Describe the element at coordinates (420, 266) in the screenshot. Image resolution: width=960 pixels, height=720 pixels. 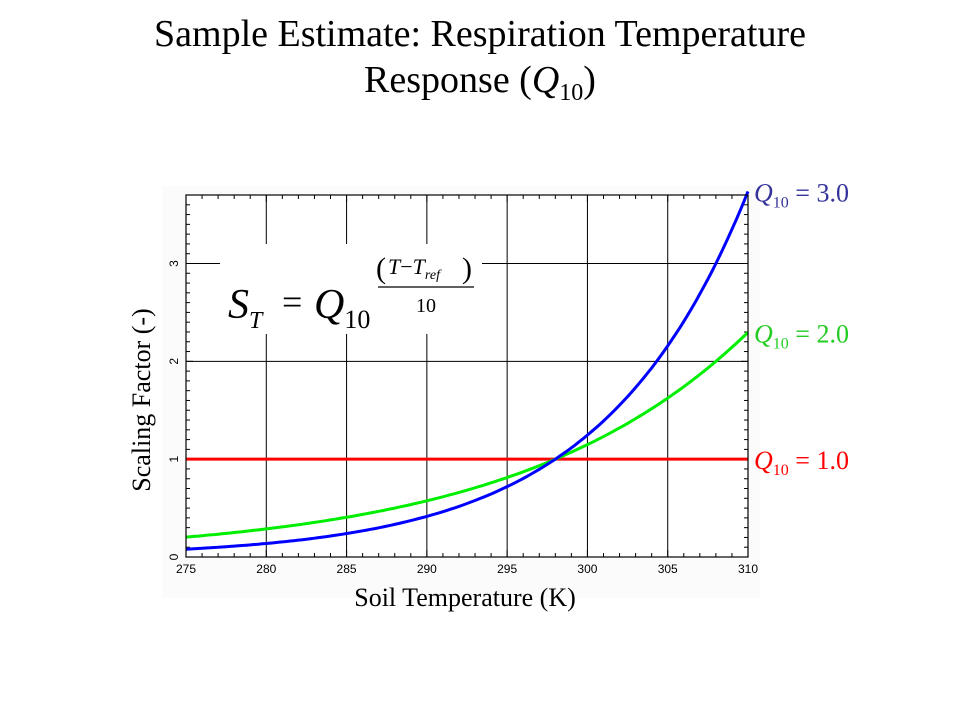
I see `formula-exp-tref: T` at that location.